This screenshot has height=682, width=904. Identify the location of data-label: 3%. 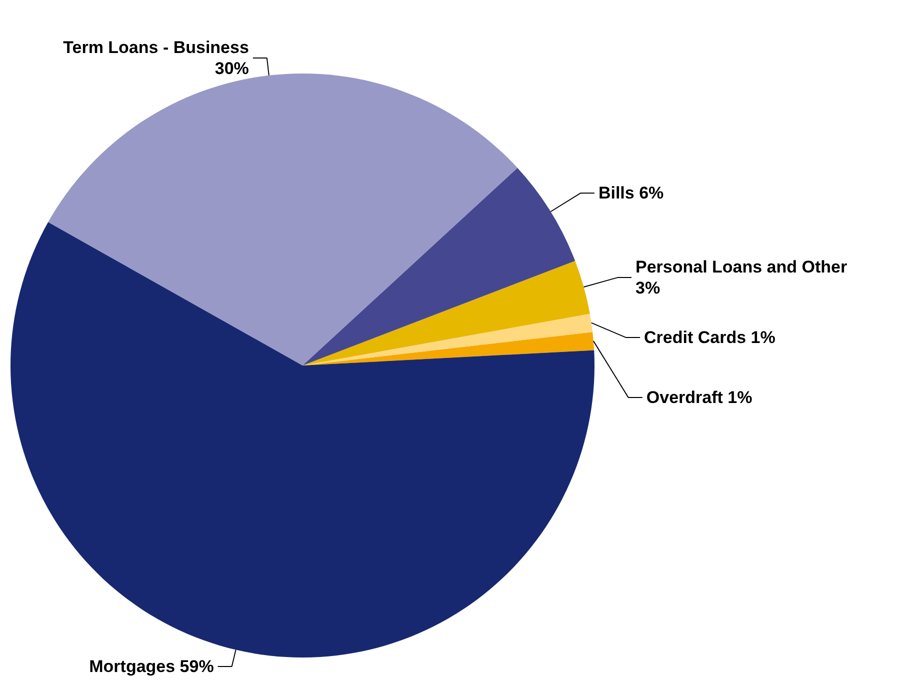
(647, 288).